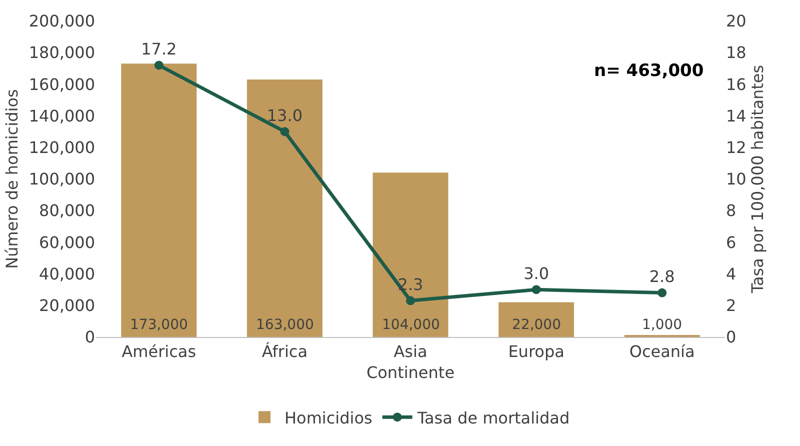 This screenshot has width=800, height=446. Describe the element at coordinates (662, 276) in the screenshot. I see `data-label: 2.8` at that location.